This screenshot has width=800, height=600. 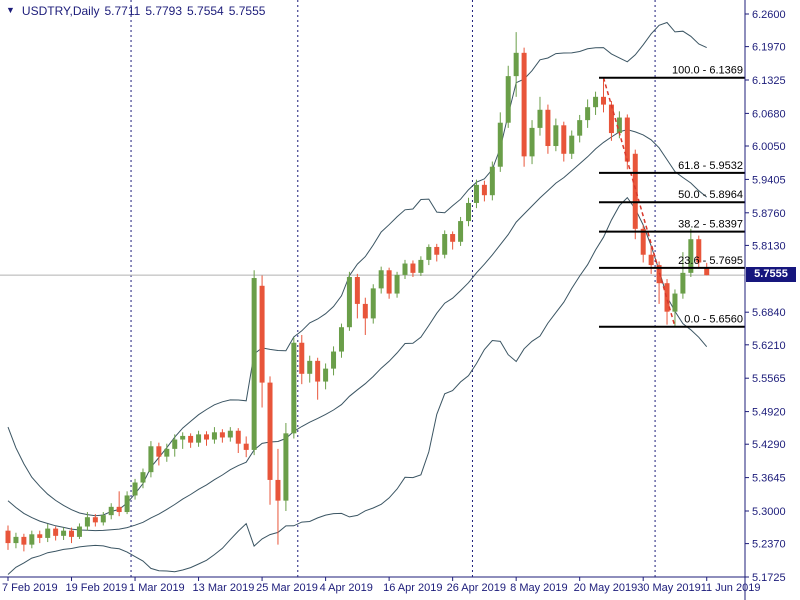 I want to click on price-axis-label: 5.2370, so click(x=769, y=545).